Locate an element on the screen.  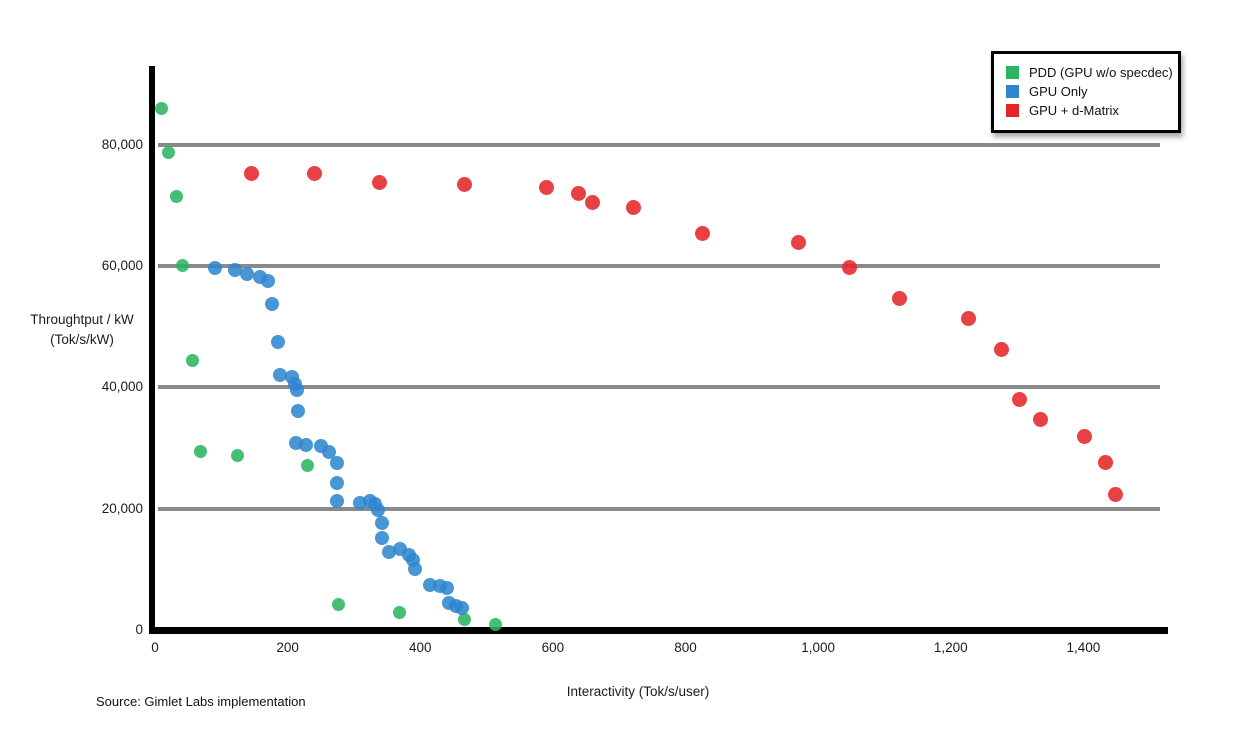
y-axis-title: Throughtput / kW (Tok/s/kW) is located at coordinates (82, 329).